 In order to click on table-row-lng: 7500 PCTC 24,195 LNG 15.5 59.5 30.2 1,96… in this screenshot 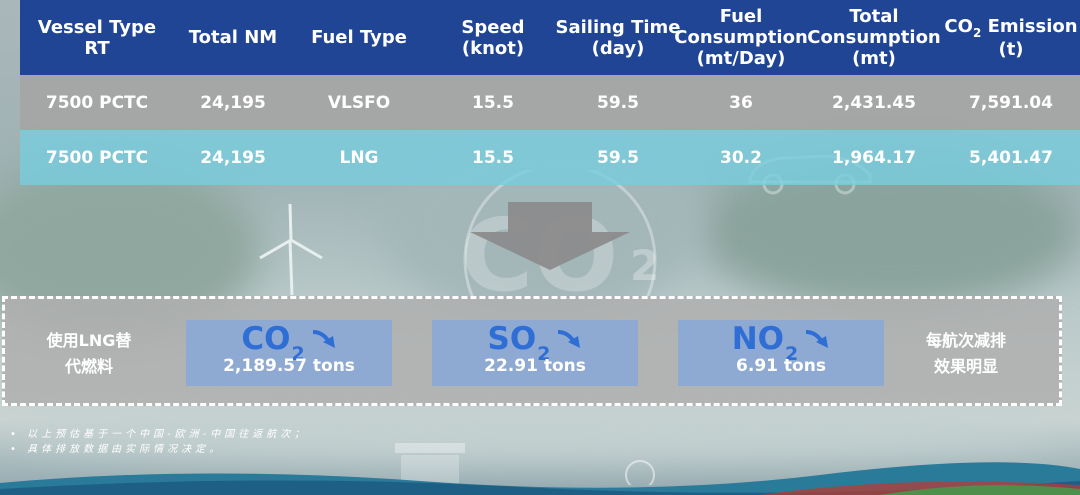, I will do `click(550, 157)`.